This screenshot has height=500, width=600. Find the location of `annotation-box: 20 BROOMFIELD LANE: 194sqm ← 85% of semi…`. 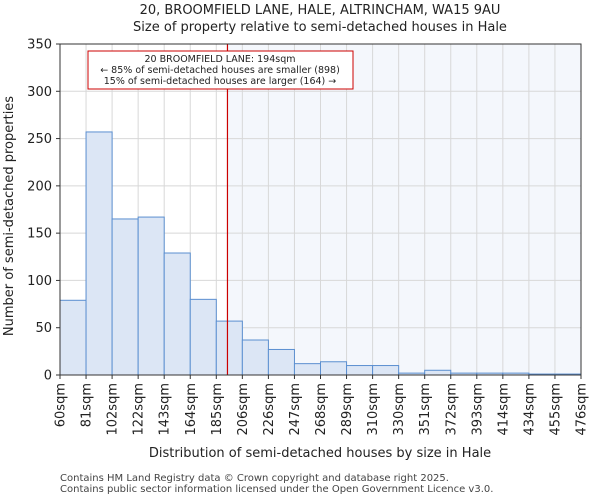

annotation-box: 20 BROOMFIELD LANE: 194sqm ← 85% of semi… is located at coordinates (220, 70).